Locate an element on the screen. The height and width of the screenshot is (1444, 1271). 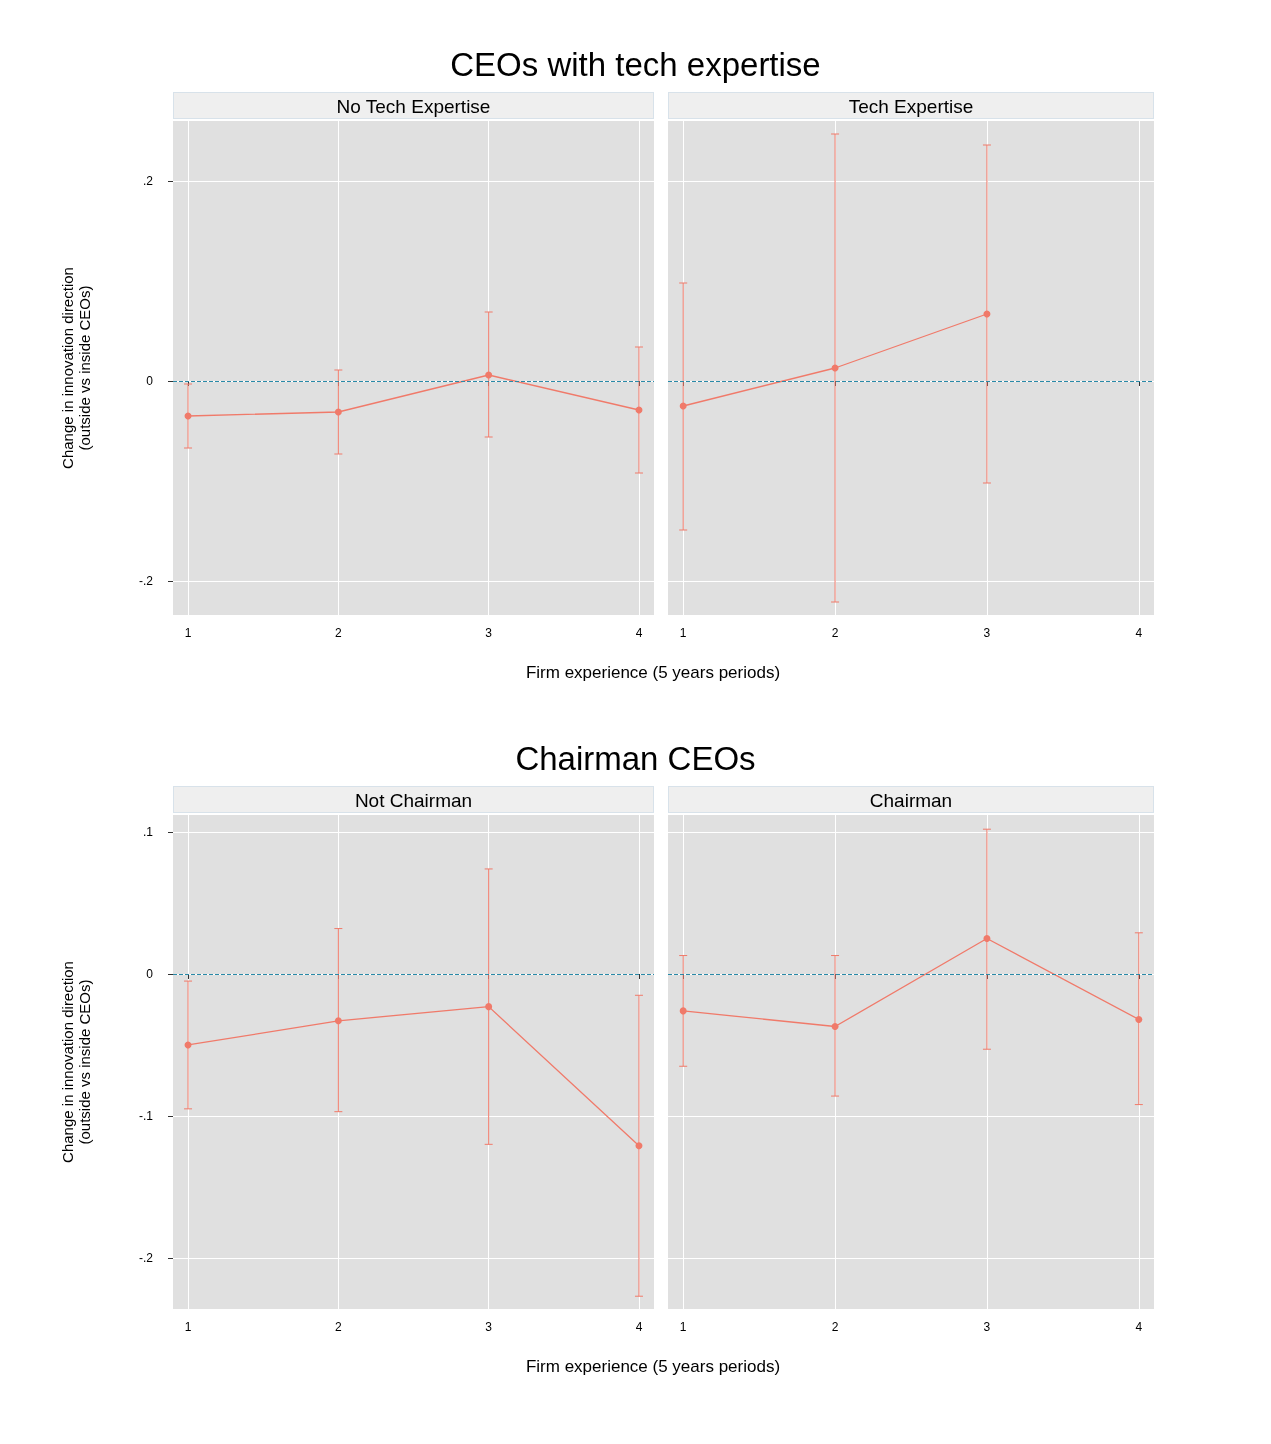
chart-title: CEOs with tech expertise is located at coordinates (635, 65).